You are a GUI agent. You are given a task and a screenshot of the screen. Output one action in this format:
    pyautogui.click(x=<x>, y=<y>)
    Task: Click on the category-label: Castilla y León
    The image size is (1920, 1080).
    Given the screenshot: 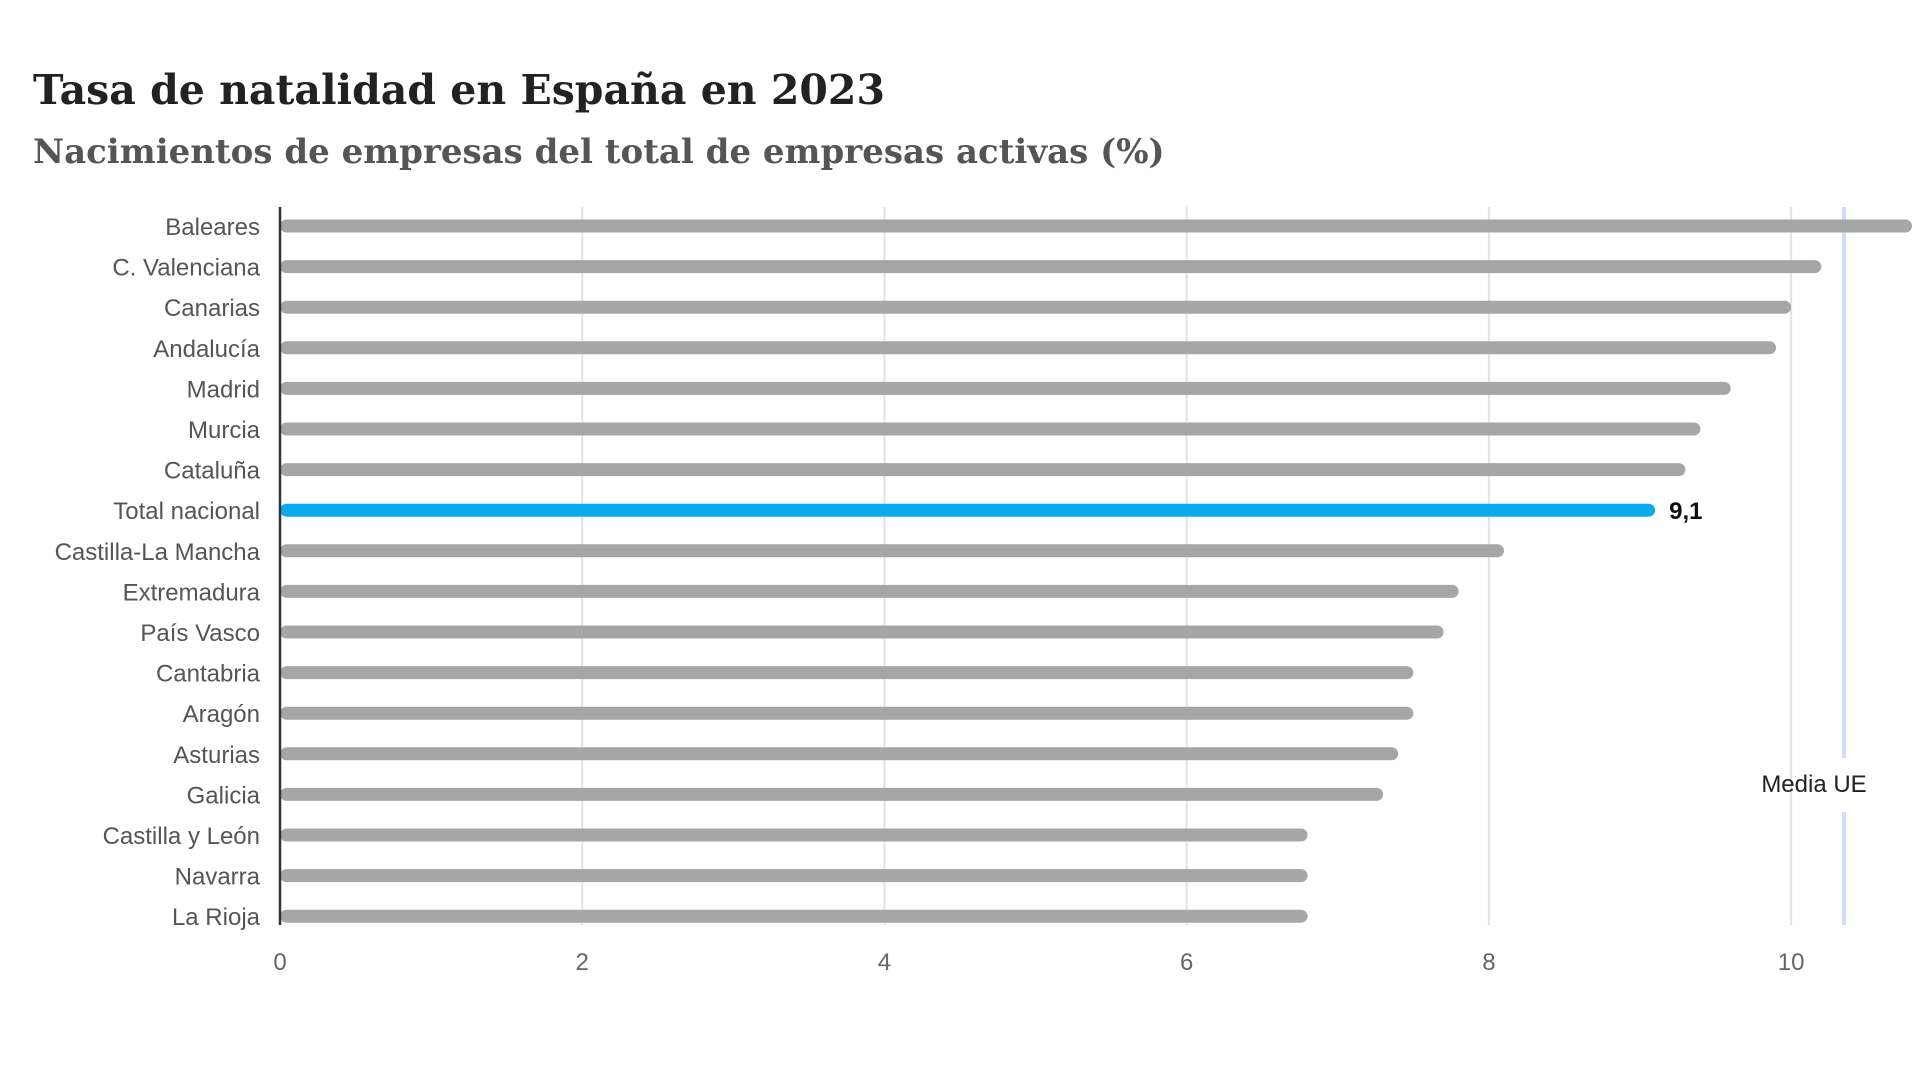 What is the action you would take?
    pyautogui.click(x=181, y=836)
    